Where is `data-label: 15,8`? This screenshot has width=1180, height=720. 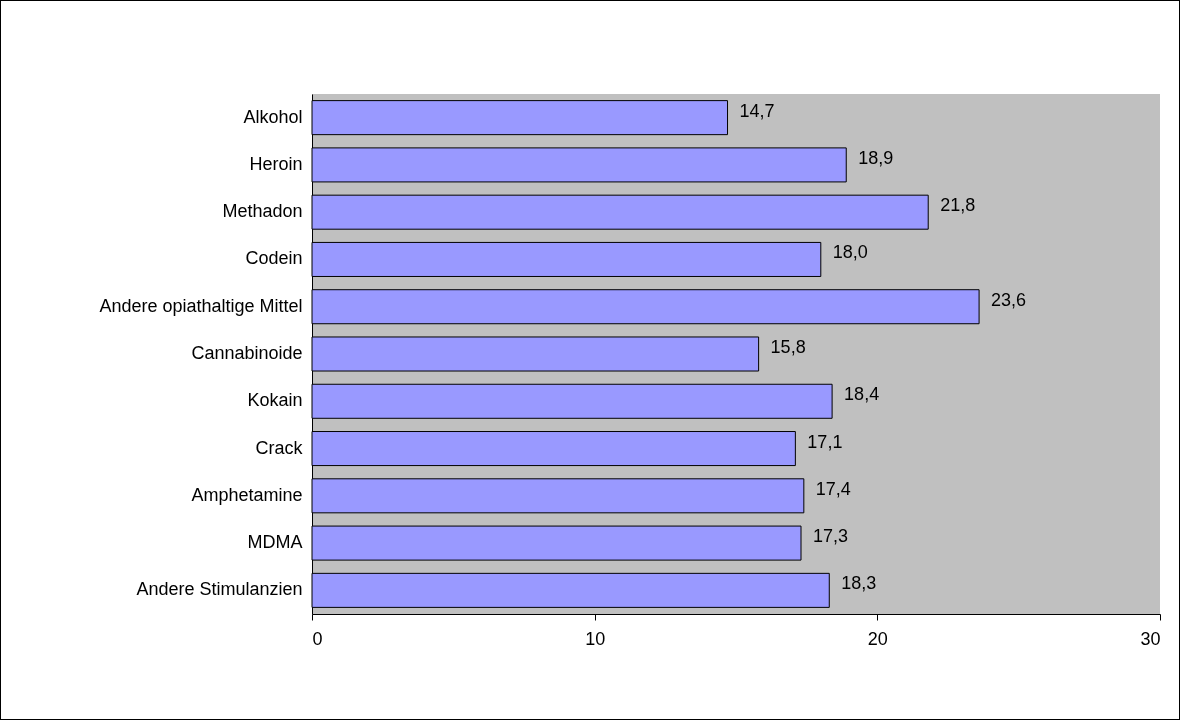 data-label: 15,8 is located at coordinates (788, 347).